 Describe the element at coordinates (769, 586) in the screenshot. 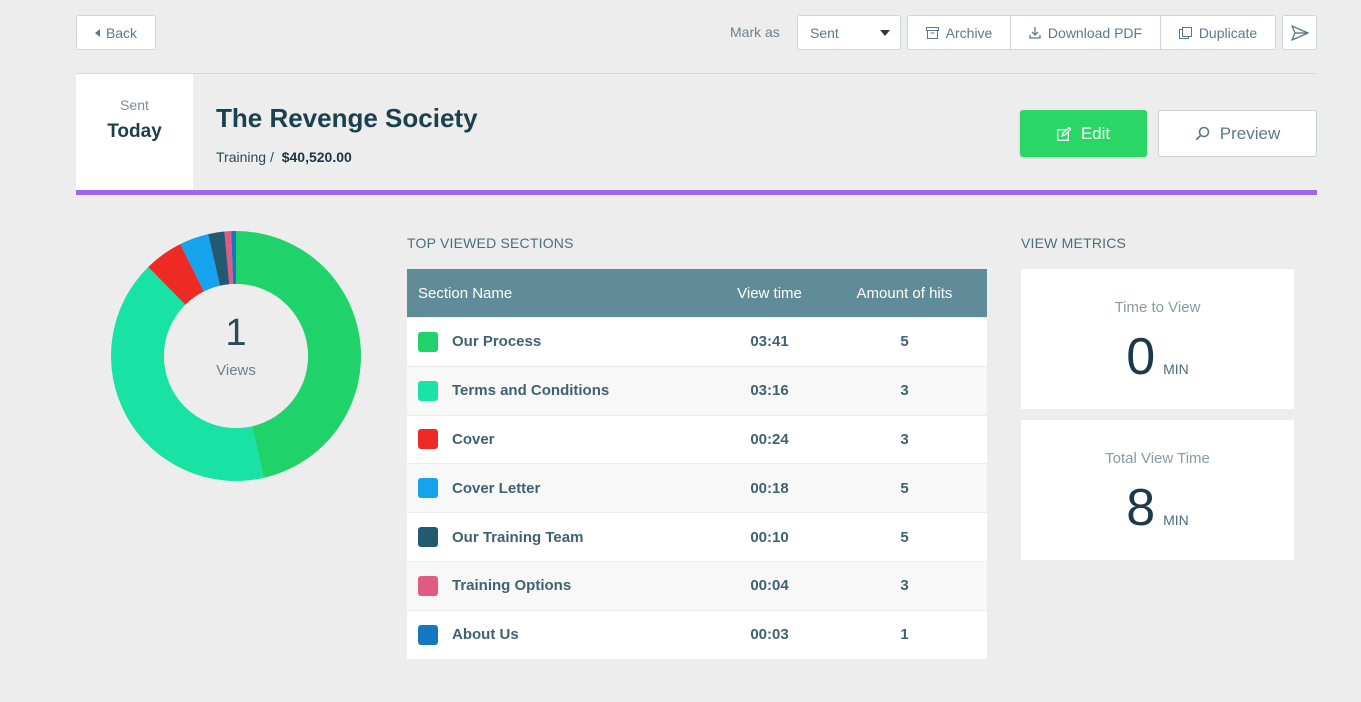

I see `view-time-cell: 00:04` at that location.